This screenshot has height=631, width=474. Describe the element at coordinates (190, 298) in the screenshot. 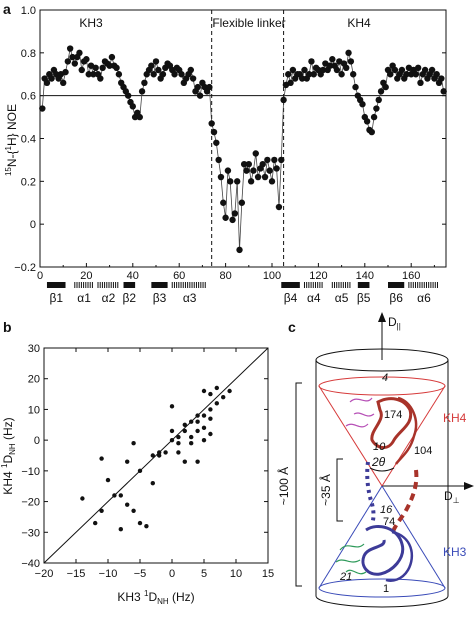

I see `secondary-structure-label: α3` at that location.